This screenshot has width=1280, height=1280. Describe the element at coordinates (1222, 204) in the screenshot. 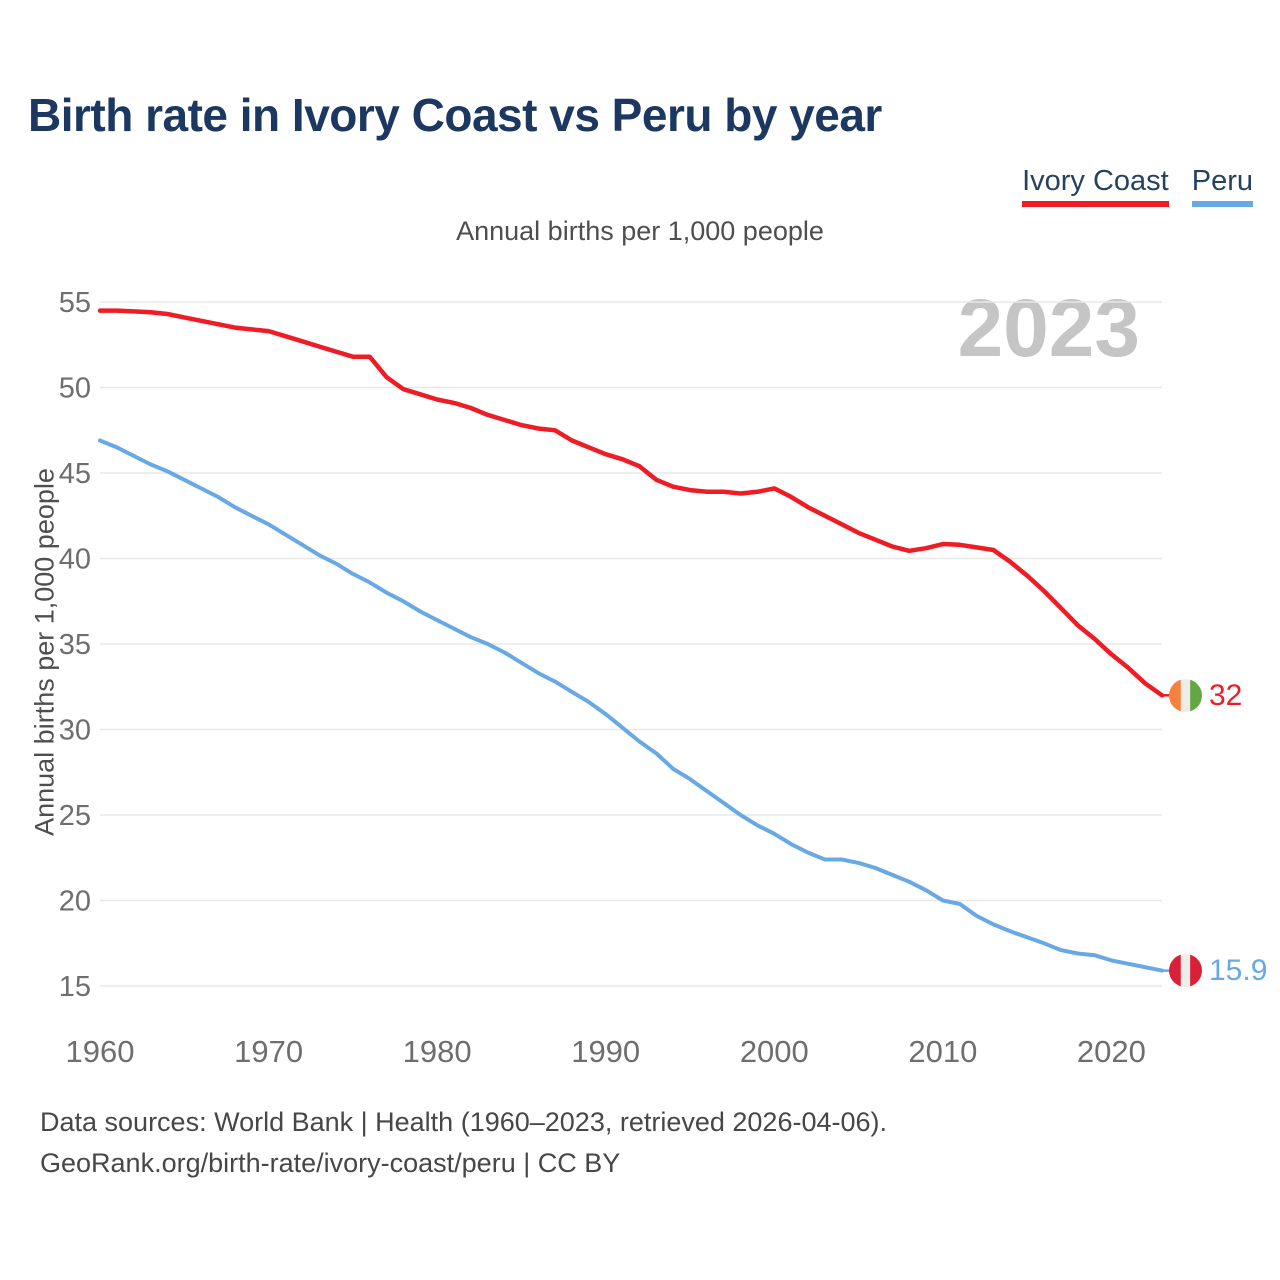

I see `legend-underline-peru` at that location.